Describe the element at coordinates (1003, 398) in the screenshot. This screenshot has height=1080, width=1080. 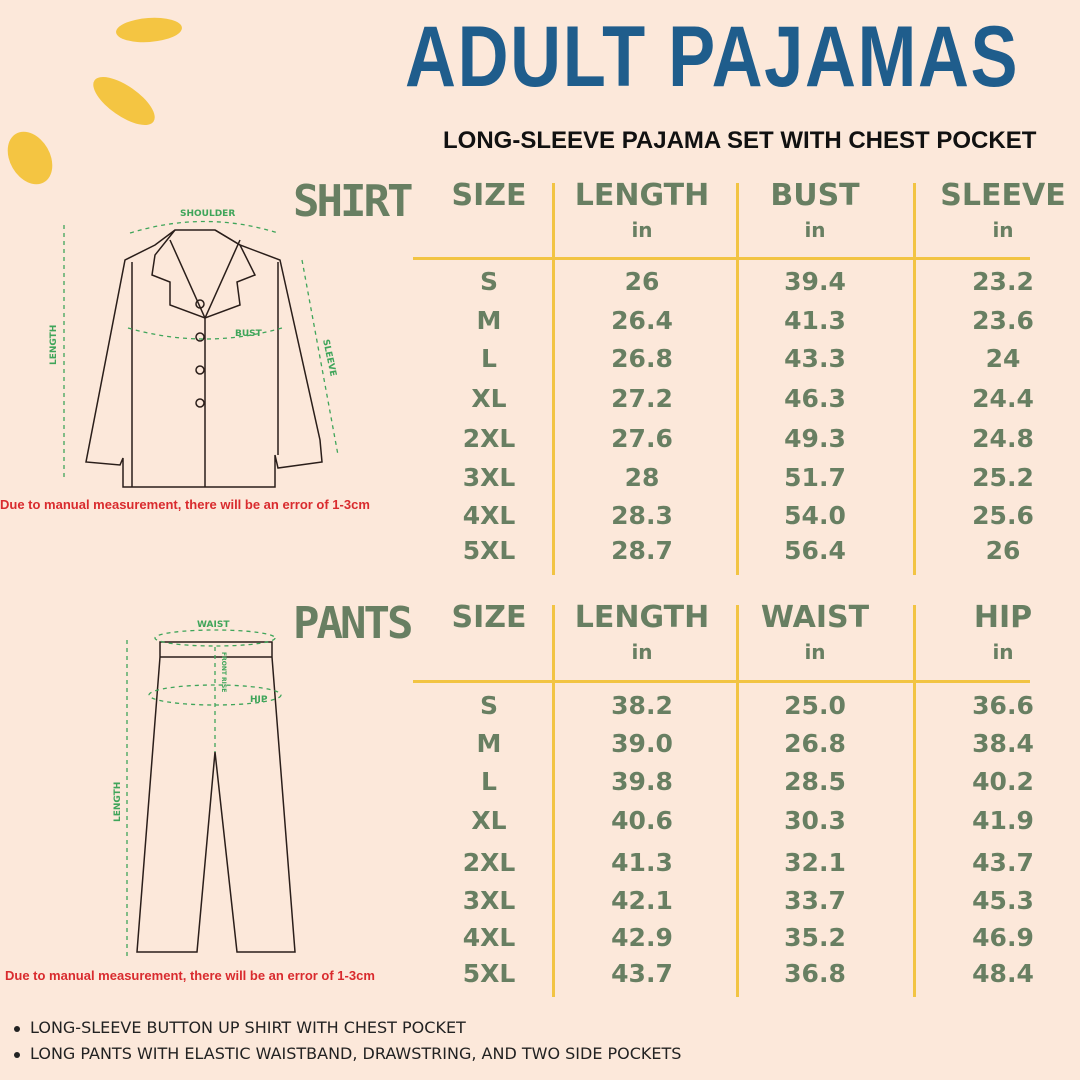
I see `shirt-value-cell: 24.4` at that location.